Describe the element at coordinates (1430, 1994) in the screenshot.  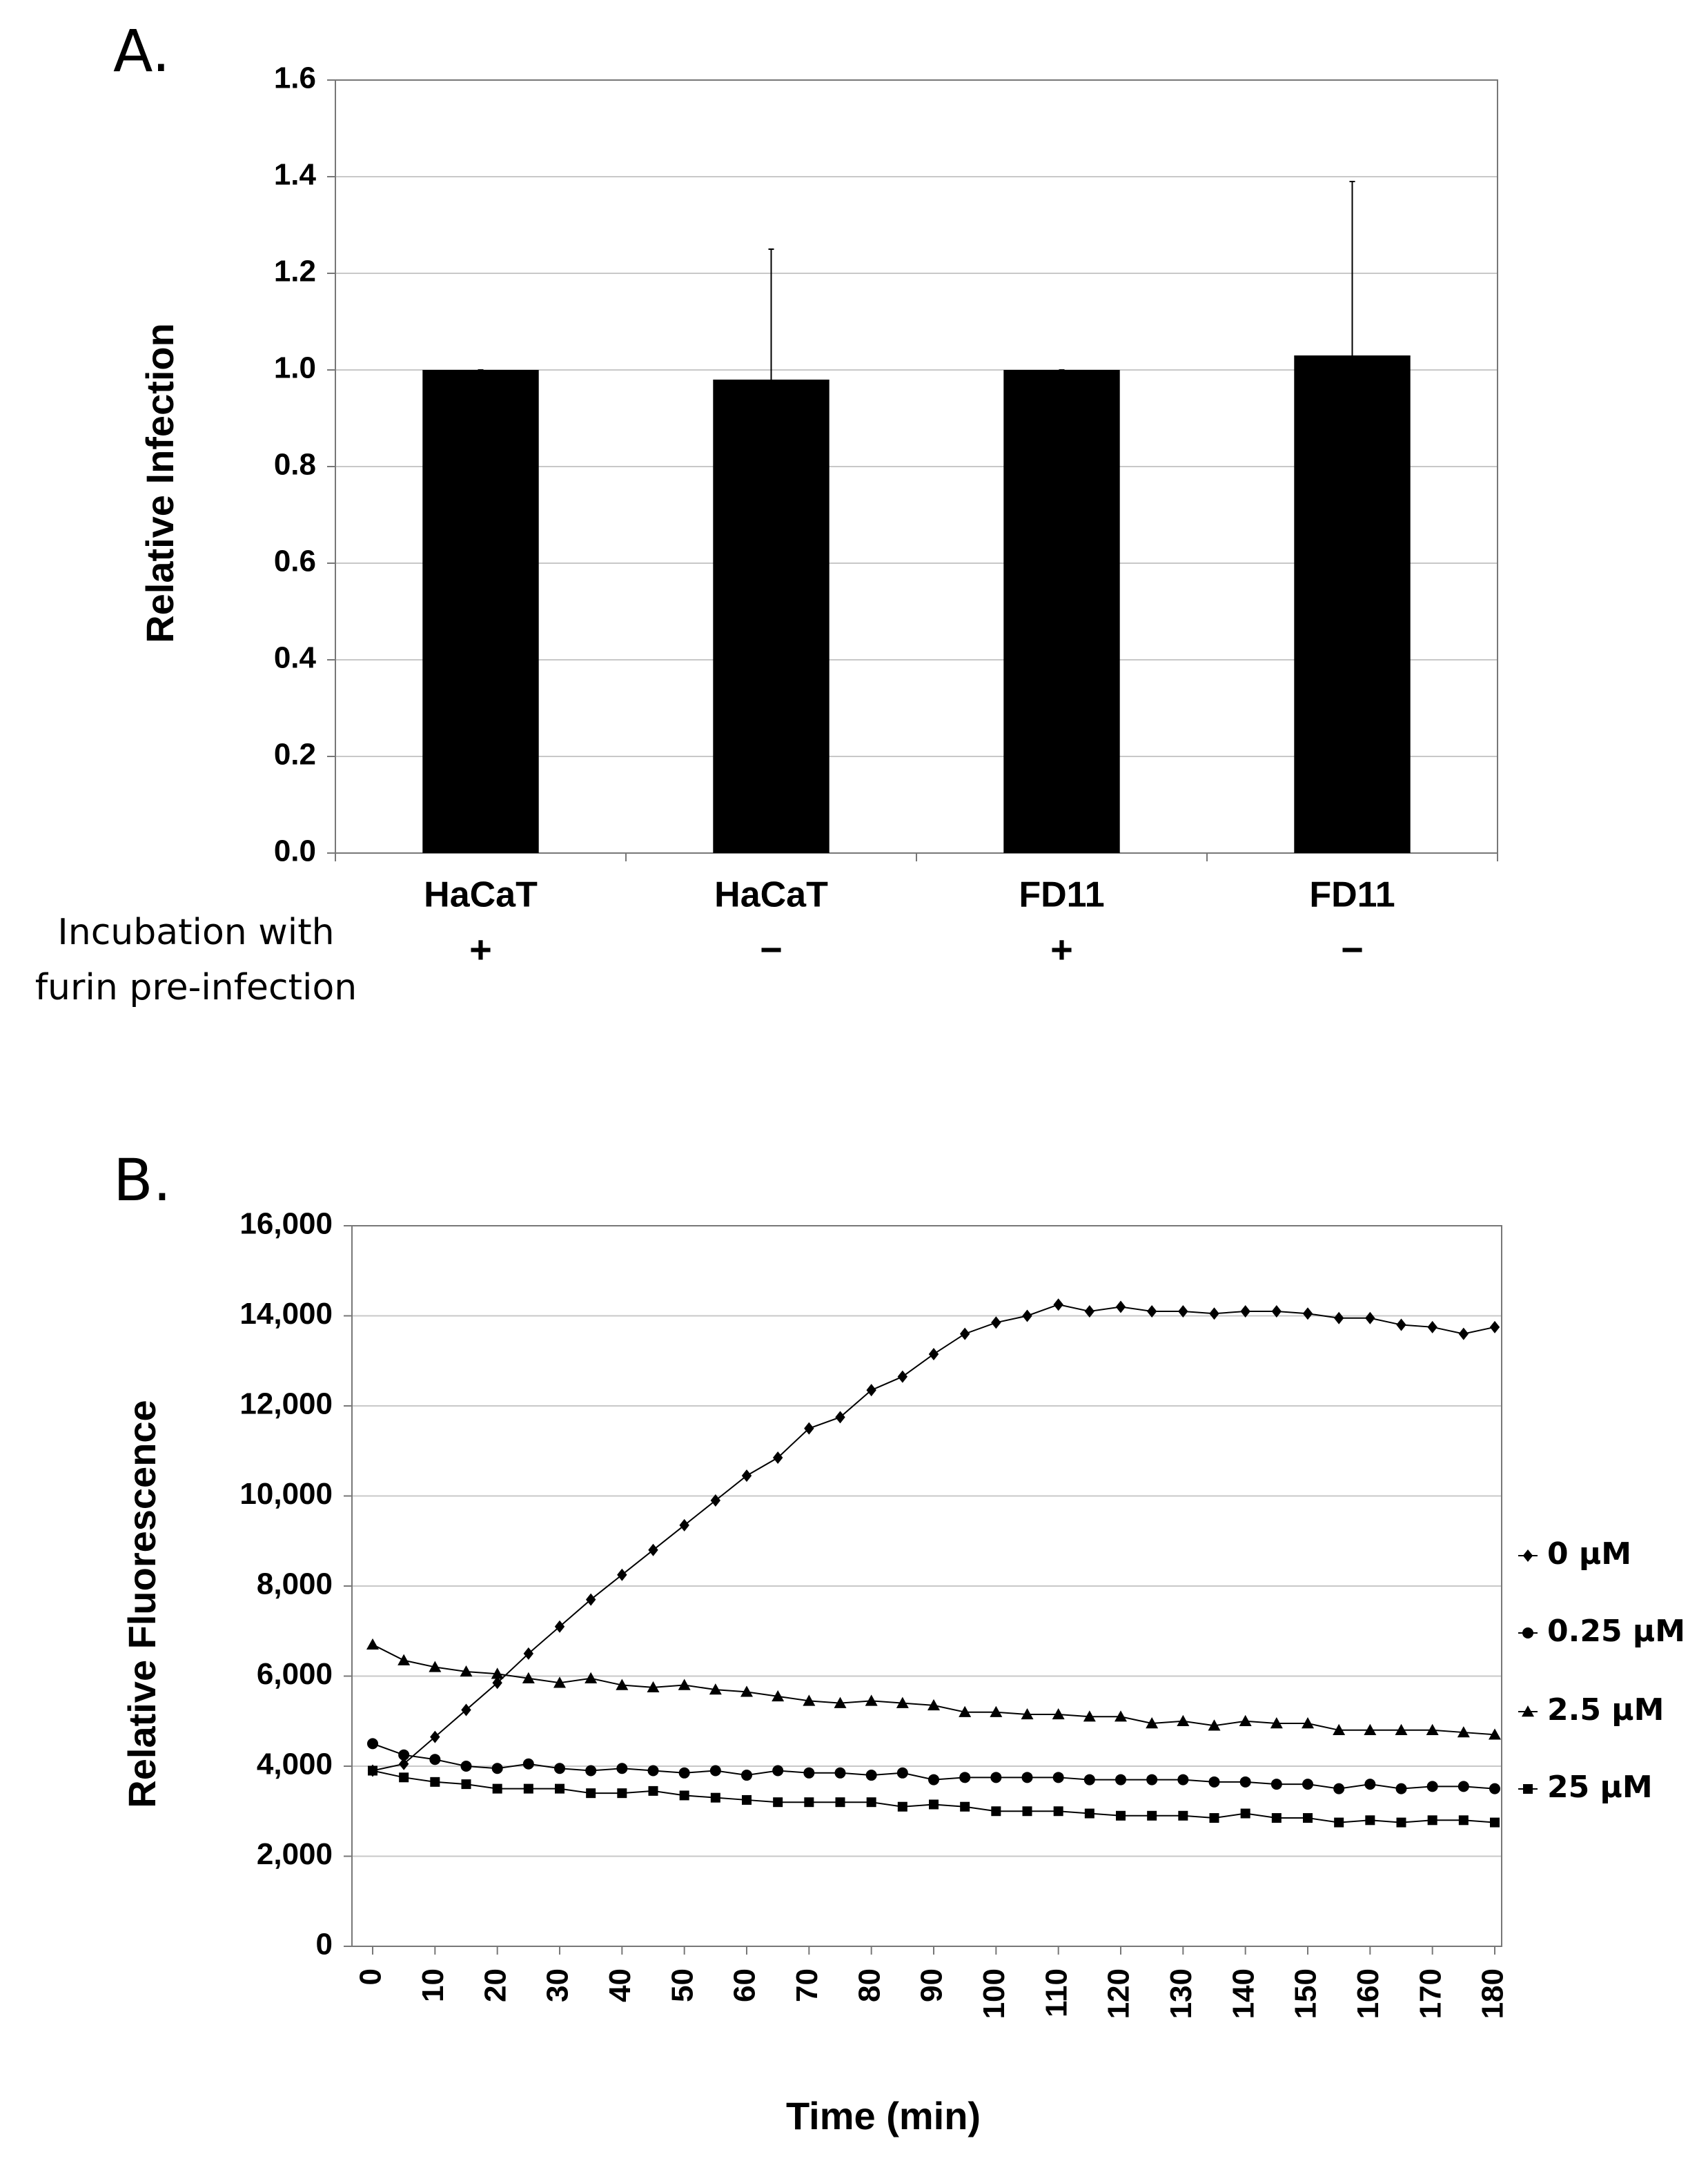
I see `x-tick-label: 170` at that location.